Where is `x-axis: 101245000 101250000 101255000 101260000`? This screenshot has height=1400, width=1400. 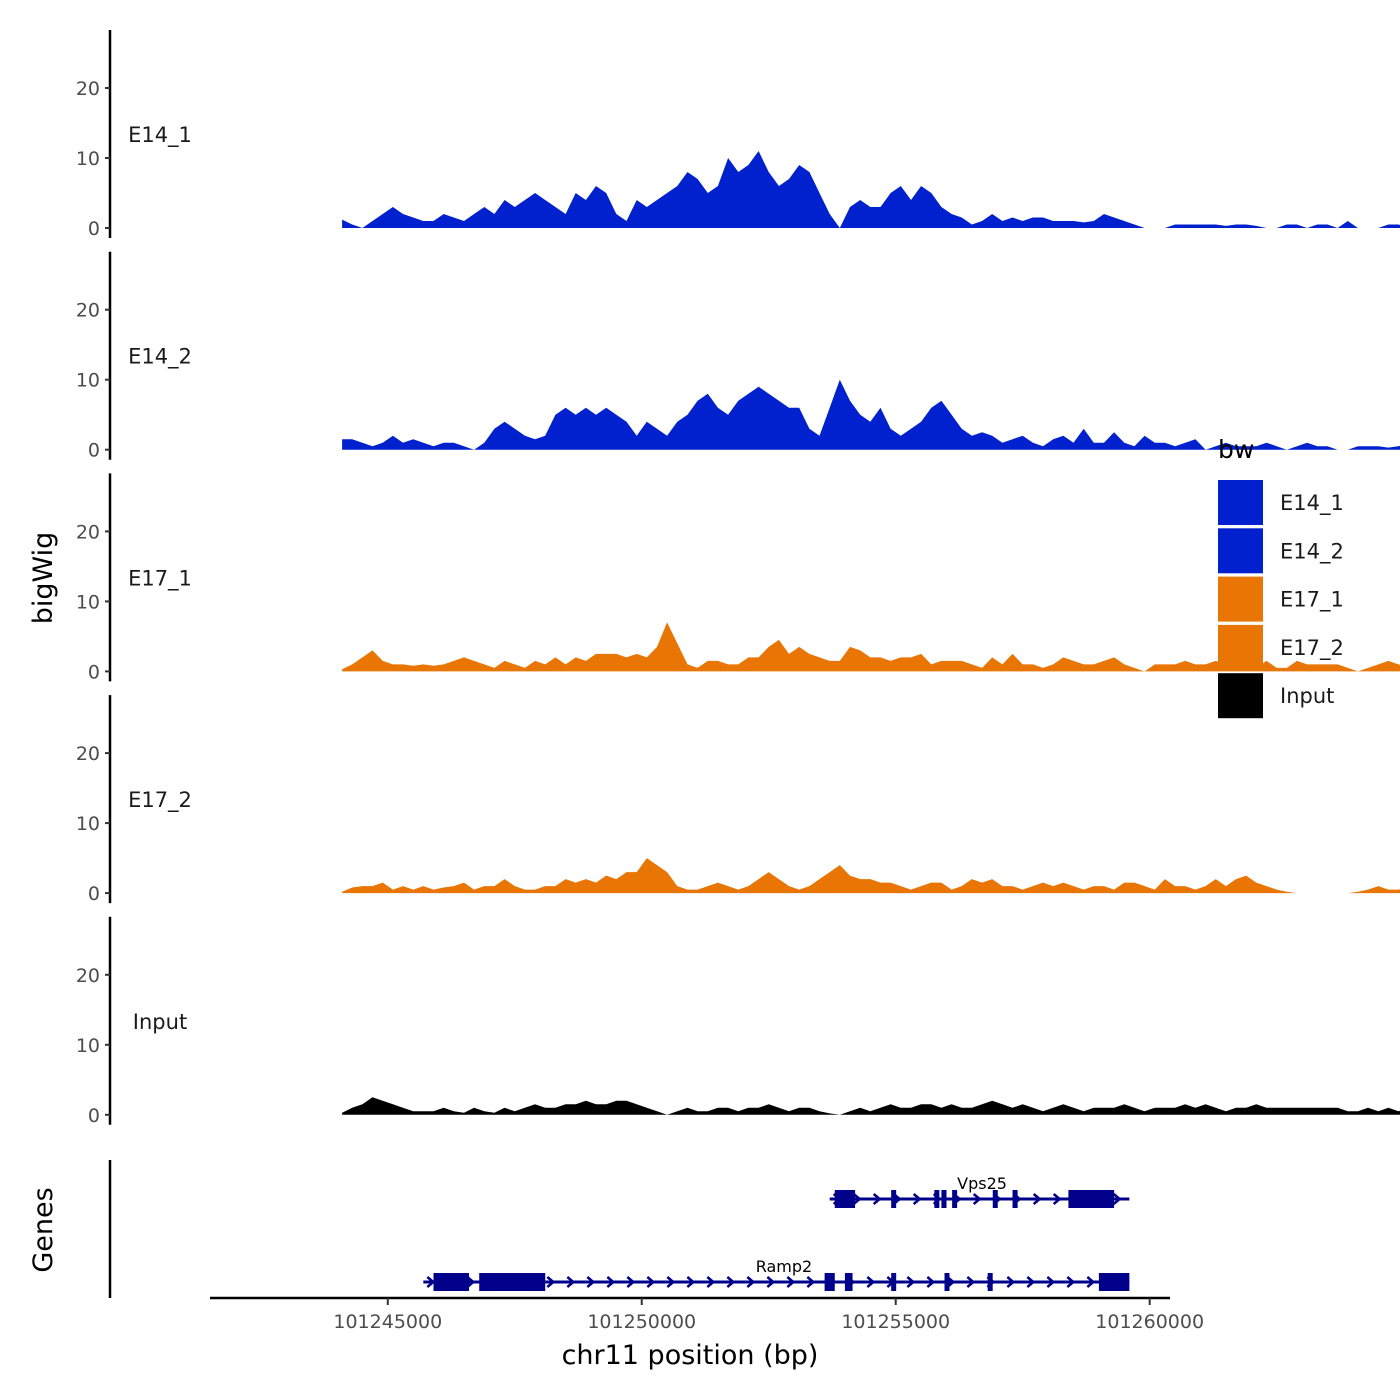 x-axis: 101245000 101250000 101255000 101260000 is located at coordinates (707, 1314).